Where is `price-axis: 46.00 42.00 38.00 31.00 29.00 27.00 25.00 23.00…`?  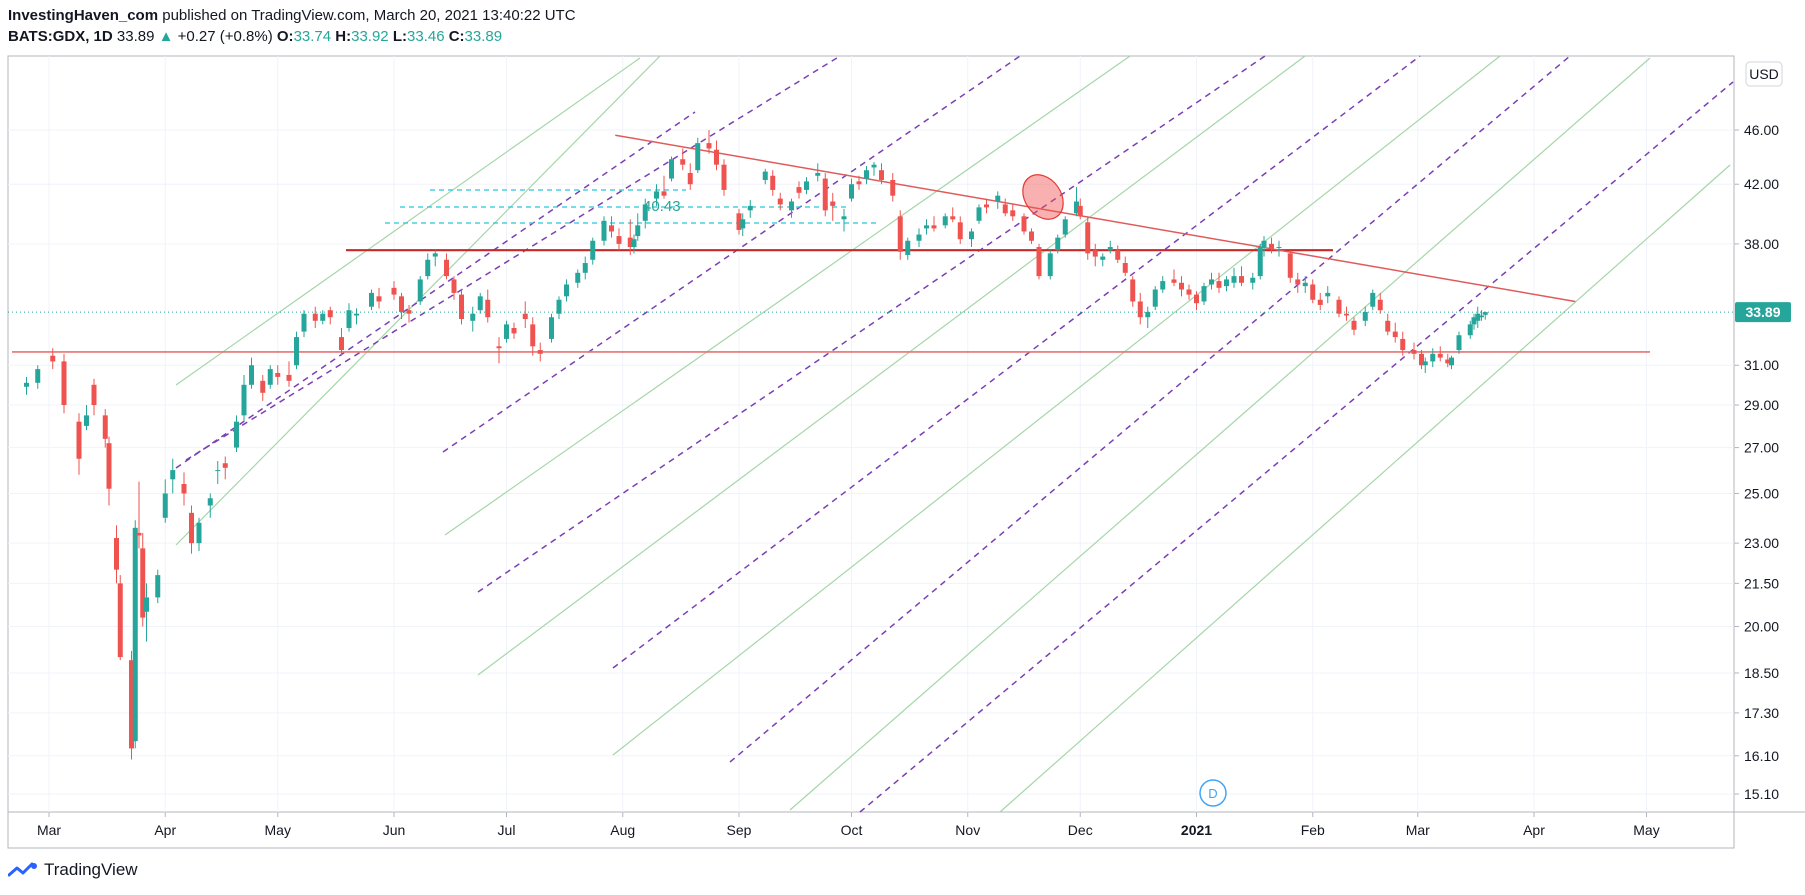 price-axis: 46.00 42.00 38.00 31.00 29.00 27.00 25.00 23.00… is located at coordinates (1762, 462).